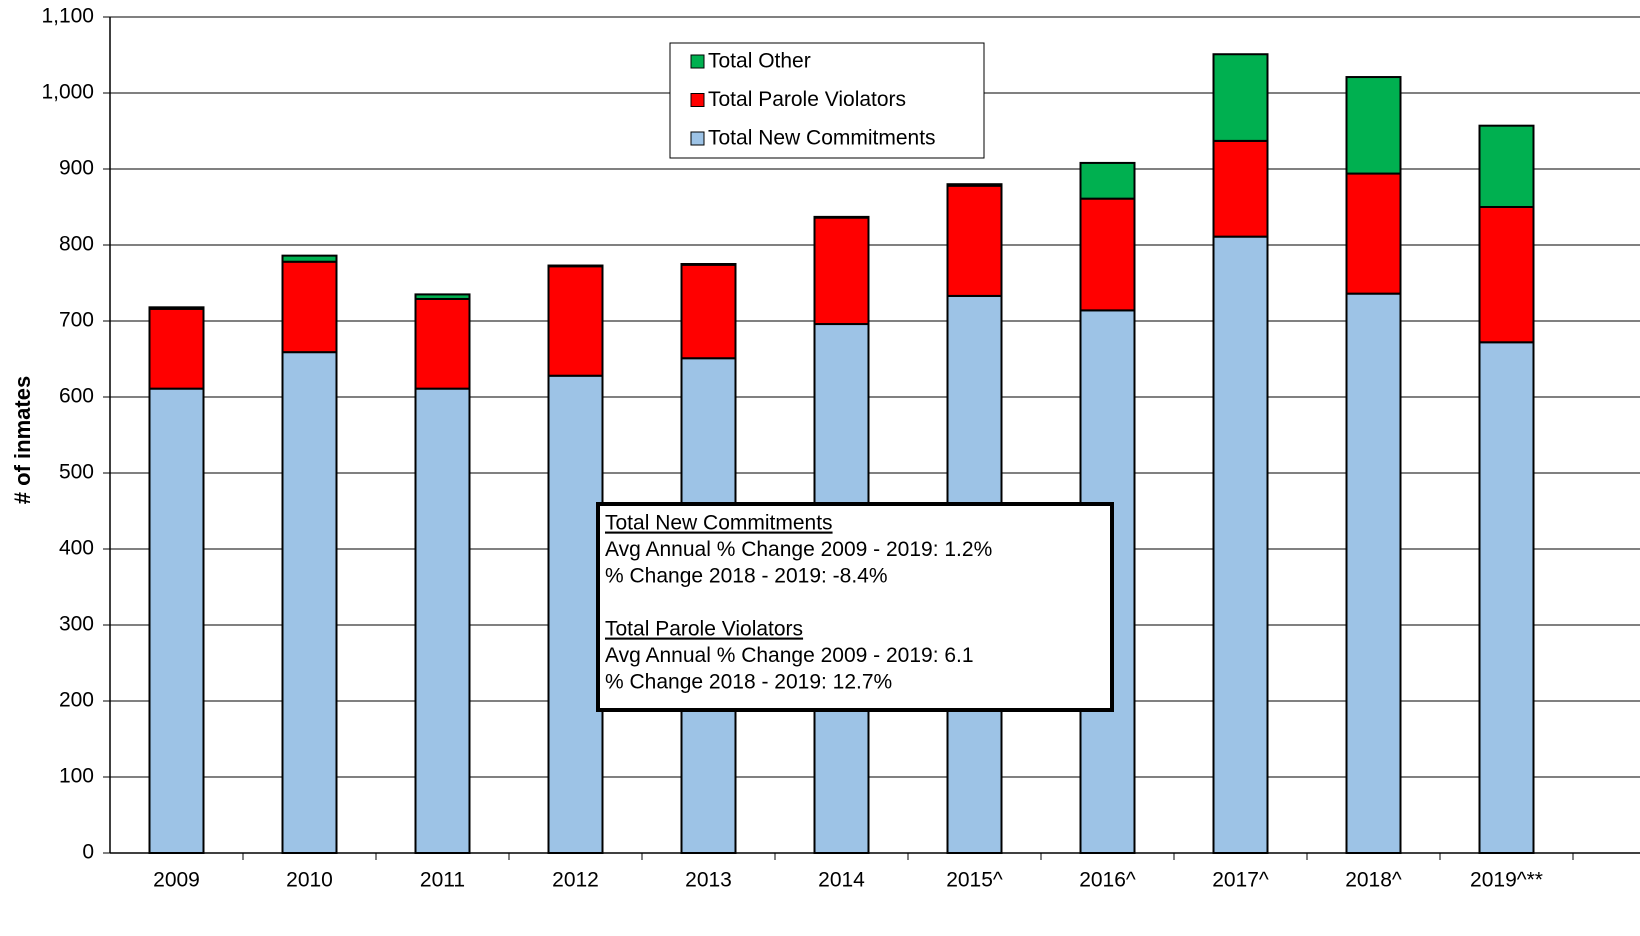 The height and width of the screenshot is (936, 1640). Describe the element at coordinates (76, 776) in the screenshot. I see `y-tick-label: 100` at that location.